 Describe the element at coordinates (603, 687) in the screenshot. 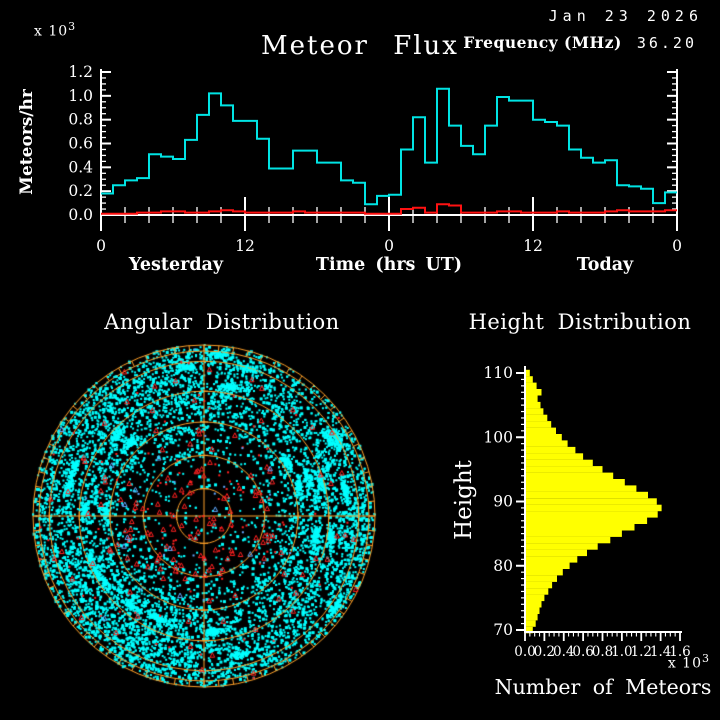

I see `height-x-axis-label: Number of Meteors` at that location.